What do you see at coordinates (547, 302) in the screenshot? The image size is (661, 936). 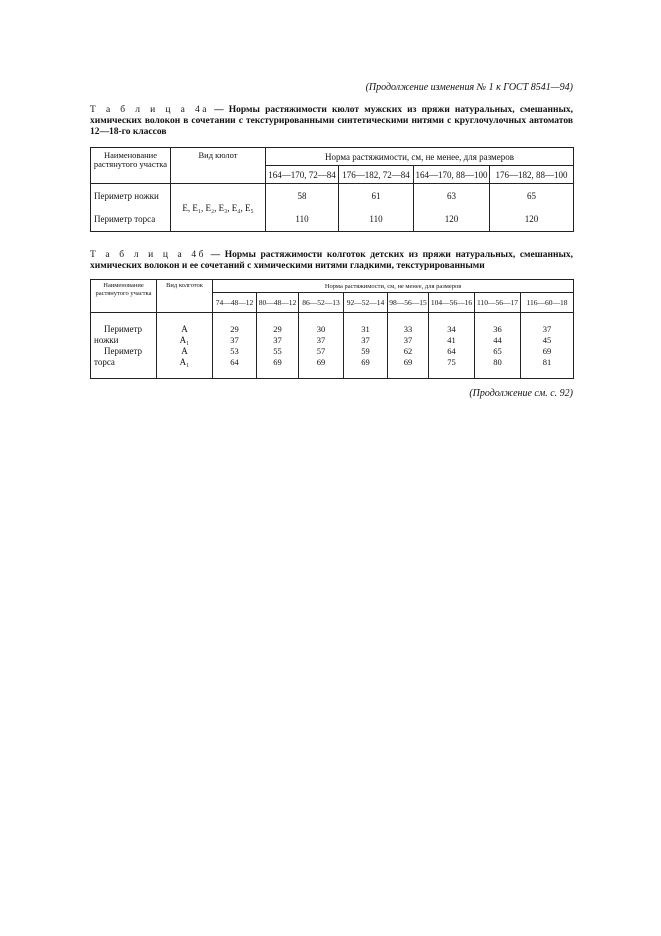 I see `size-header: 116—60—18` at bounding box center [547, 302].